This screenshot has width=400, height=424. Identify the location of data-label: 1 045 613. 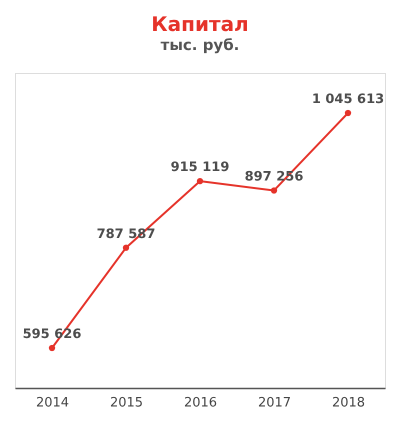
(348, 99).